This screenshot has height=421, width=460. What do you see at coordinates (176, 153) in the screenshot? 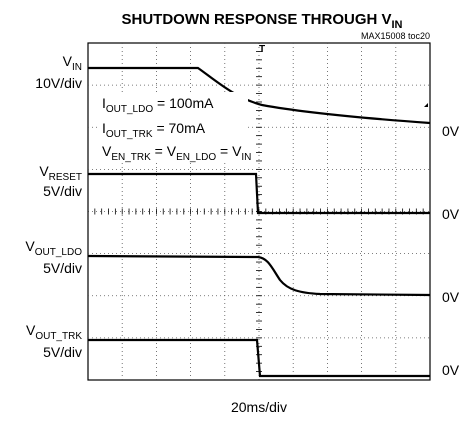
I see `annotation: VEN_TRK = VEN_LDO = VIN` at bounding box center [176, 153].